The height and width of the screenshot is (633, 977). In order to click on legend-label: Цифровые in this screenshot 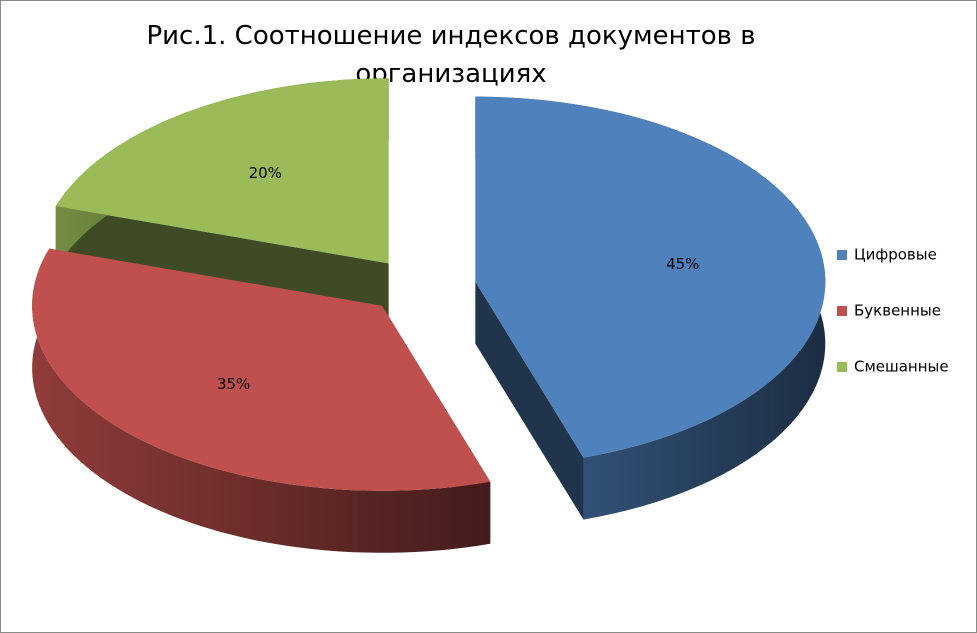, I will do `click(895, 255)`.